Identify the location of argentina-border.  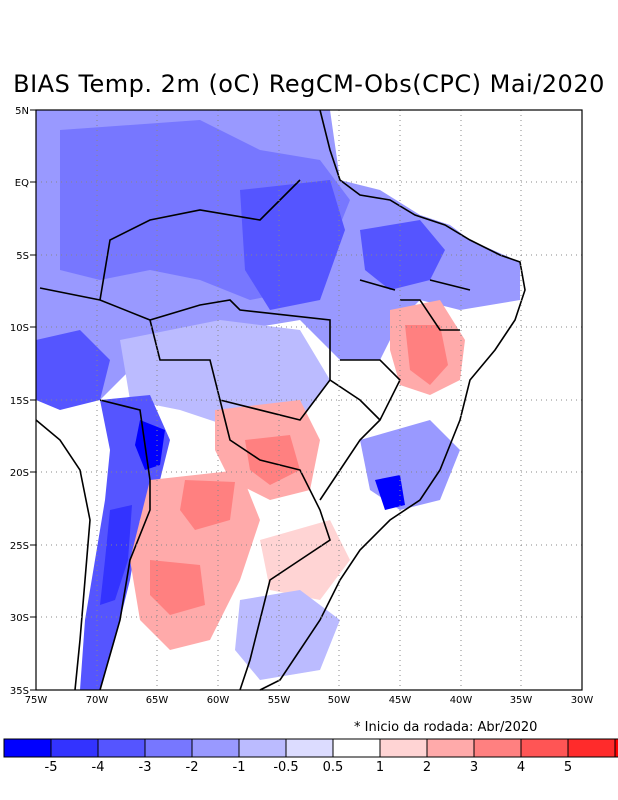
(125, 545).